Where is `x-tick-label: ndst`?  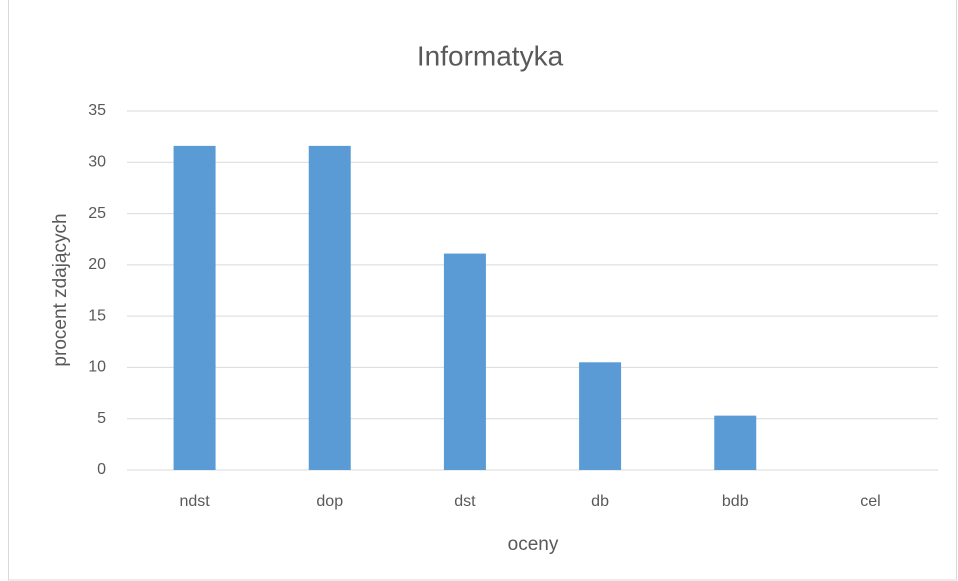 x-tick-label: ndst is located at coordinates (194, 501).